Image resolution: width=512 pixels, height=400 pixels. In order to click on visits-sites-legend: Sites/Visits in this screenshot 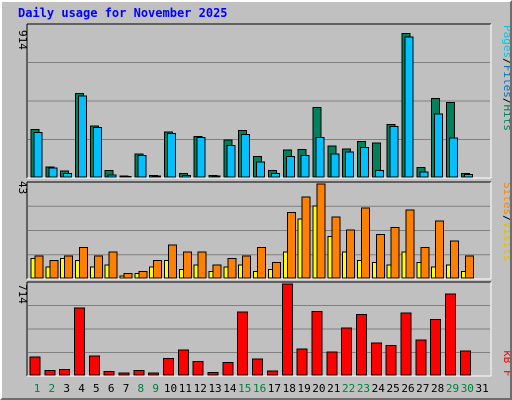, I will do `click(505, 222)`.